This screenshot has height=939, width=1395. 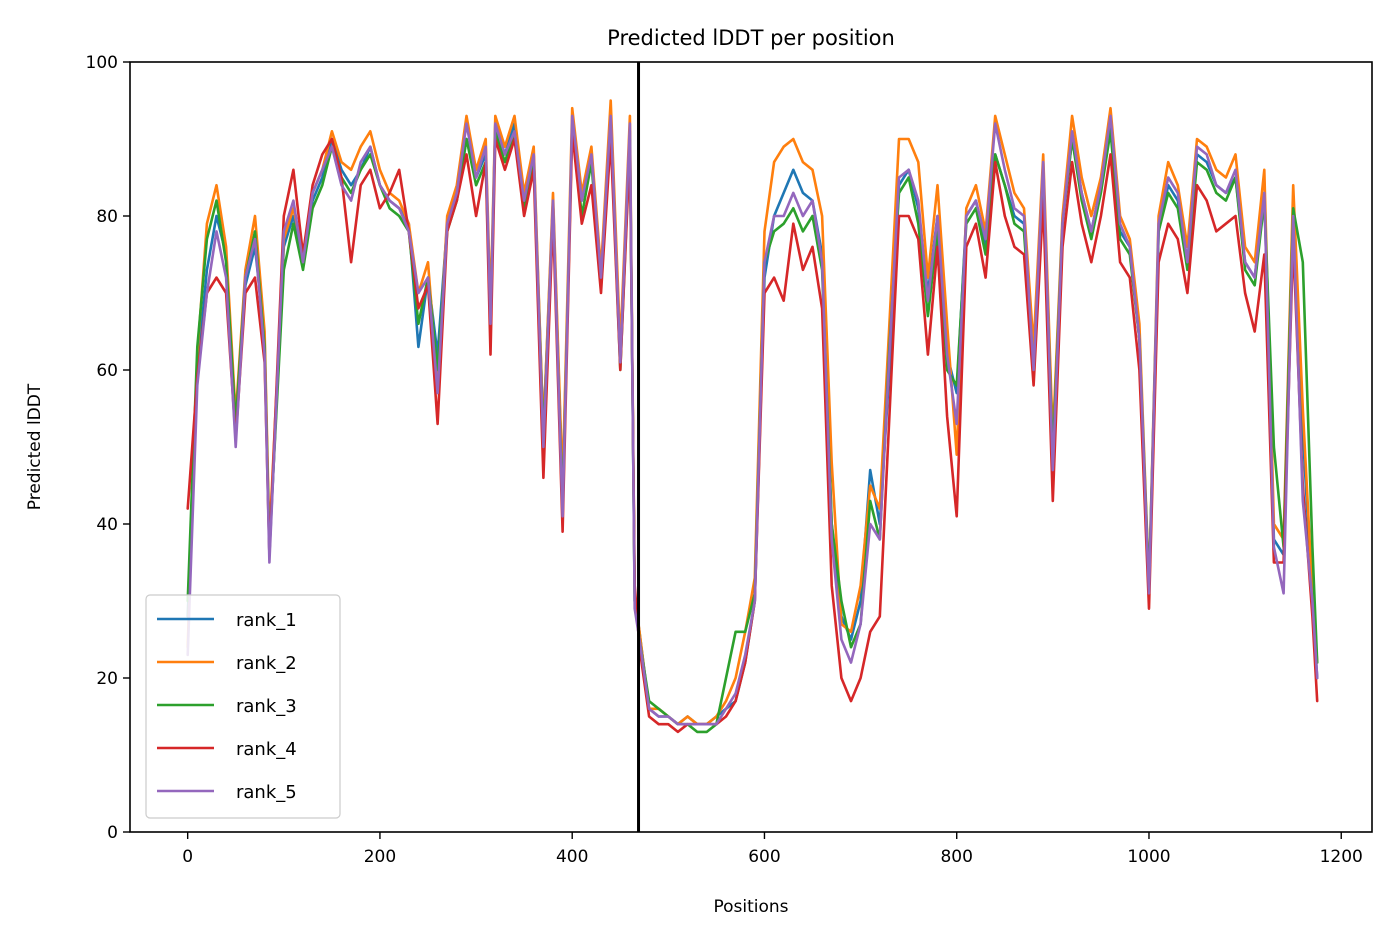 What do you see at coordinates (102, 63) in the screenshot?
I see `y-tick-label: 100` at bounding box center [102, 63].